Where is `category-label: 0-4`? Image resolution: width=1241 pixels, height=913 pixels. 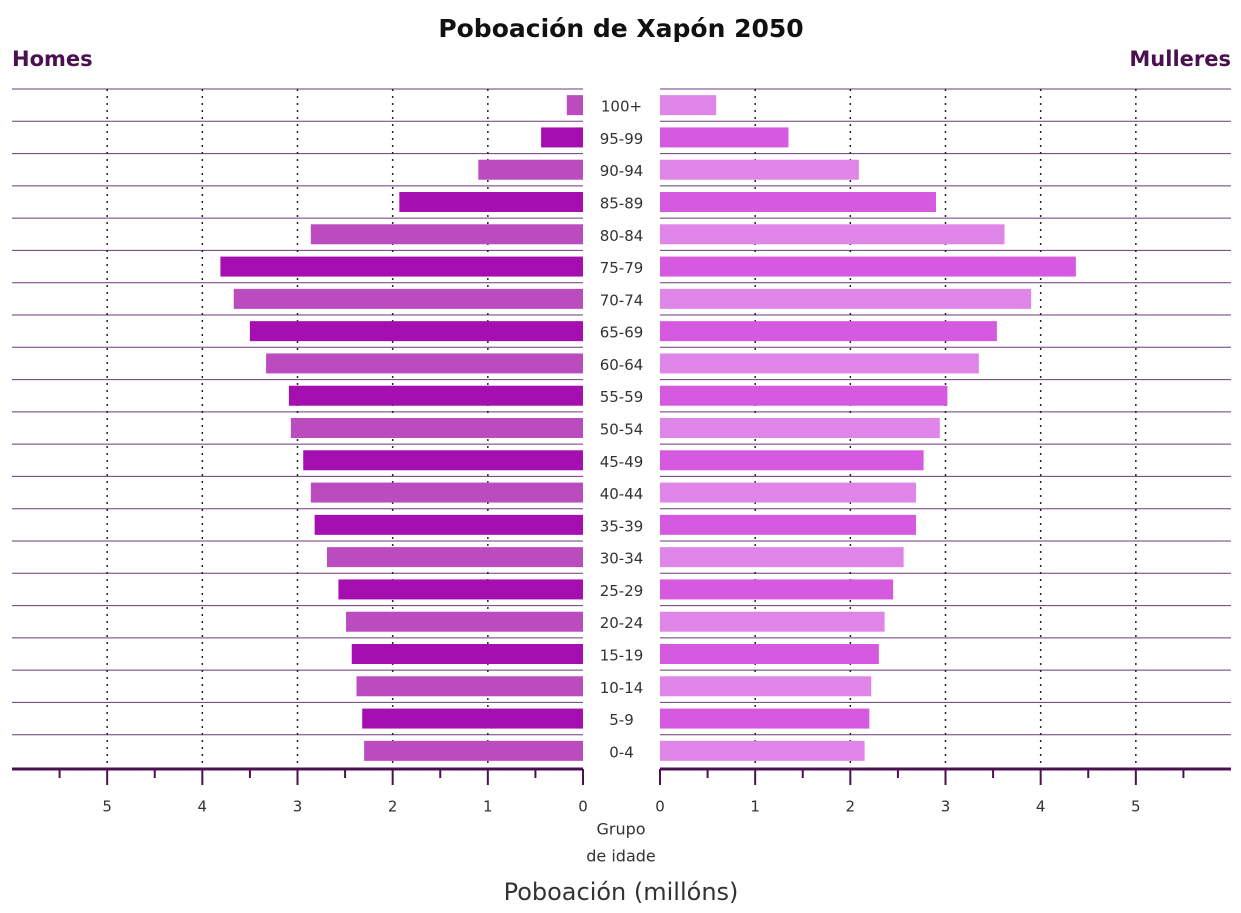 category-label: 0-4 is located at coordinates (621, 752).